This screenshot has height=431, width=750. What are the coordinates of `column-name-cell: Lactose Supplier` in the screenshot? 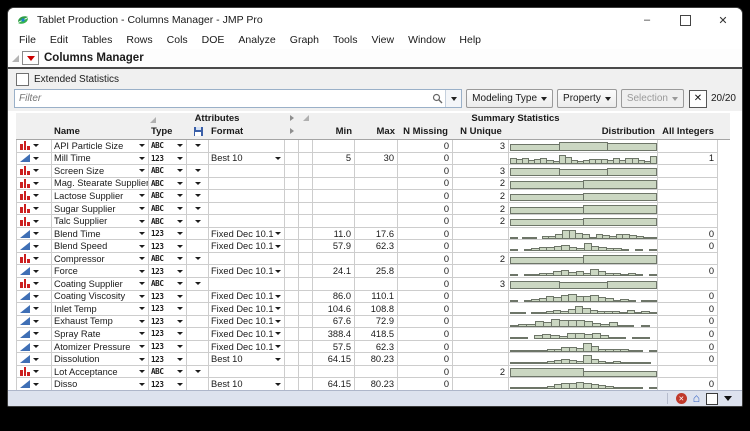 It's located at (100, 196).